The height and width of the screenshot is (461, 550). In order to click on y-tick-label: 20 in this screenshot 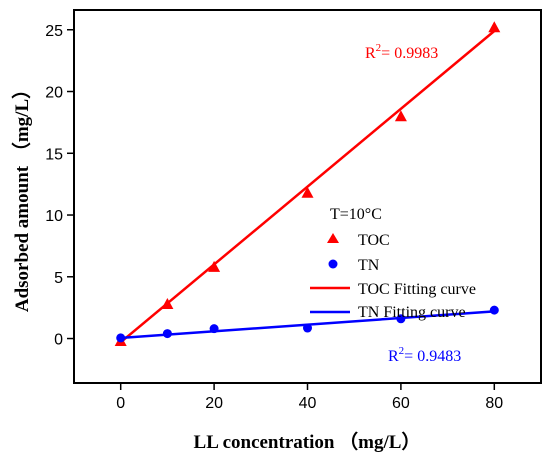, I will do `click(54, 93)`.